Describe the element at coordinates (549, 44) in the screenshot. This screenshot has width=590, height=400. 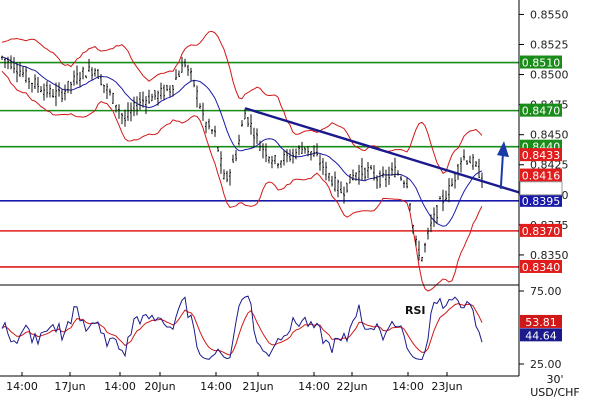
I see `price-tick-label: 0.8525` at that location.